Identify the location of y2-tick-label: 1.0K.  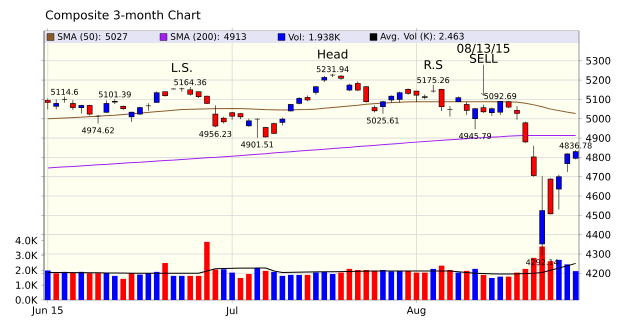
(27, 285).